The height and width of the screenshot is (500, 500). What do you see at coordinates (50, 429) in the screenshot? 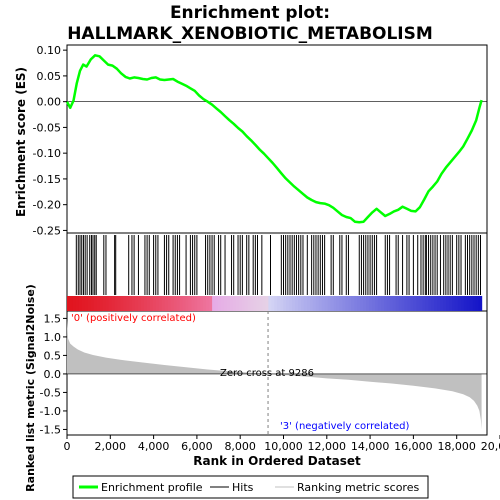
I see `metric-y-tick-label: -1.5` at bounding box center [50, 429].